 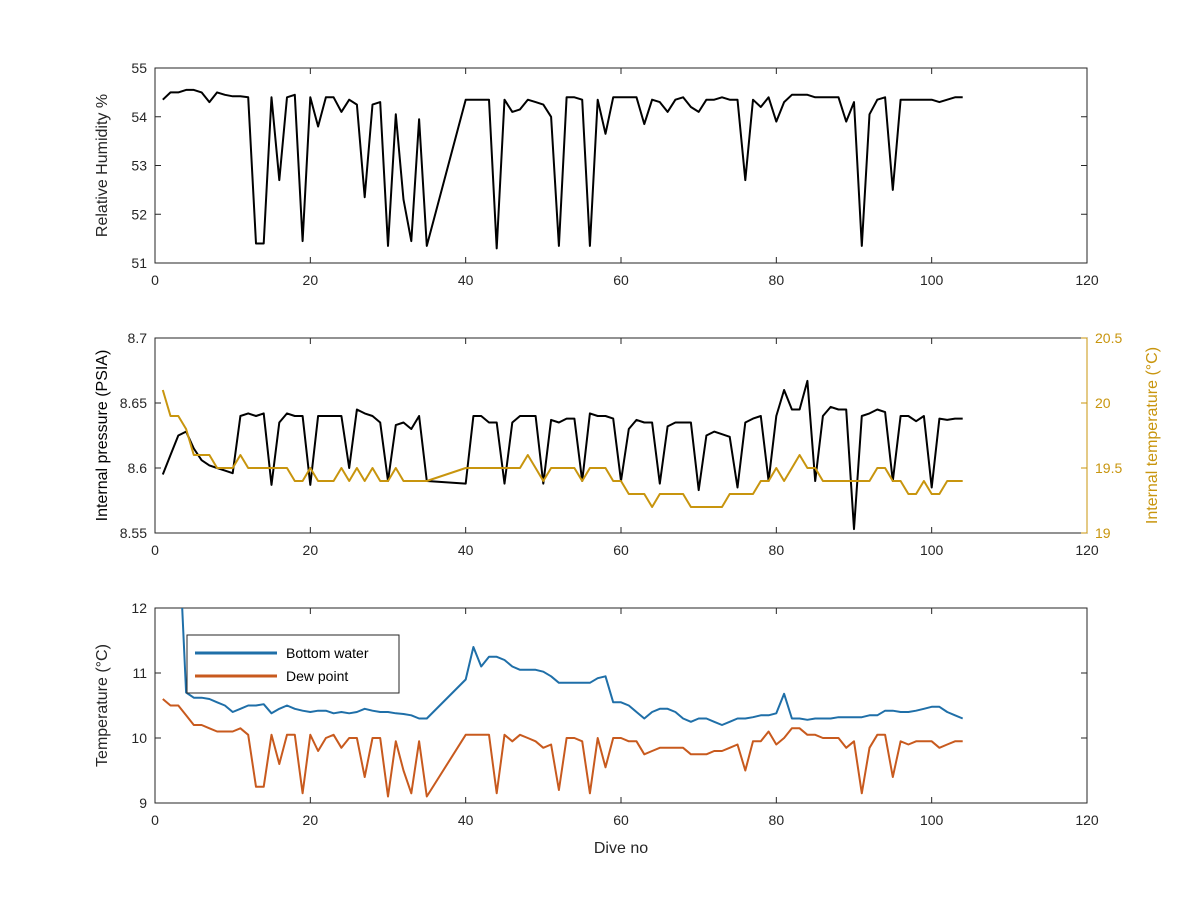 I want to click on y-axis-label: Relative Humidity %, so click(x=102, y=165).